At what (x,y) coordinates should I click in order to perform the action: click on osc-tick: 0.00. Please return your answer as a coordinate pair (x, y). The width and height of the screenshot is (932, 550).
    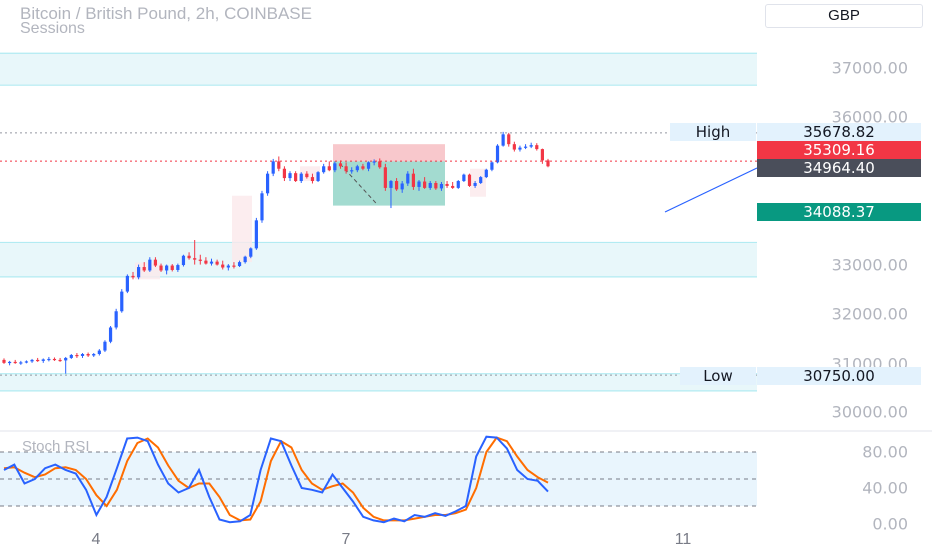
    Looking at the image, I should click on (890, 524).